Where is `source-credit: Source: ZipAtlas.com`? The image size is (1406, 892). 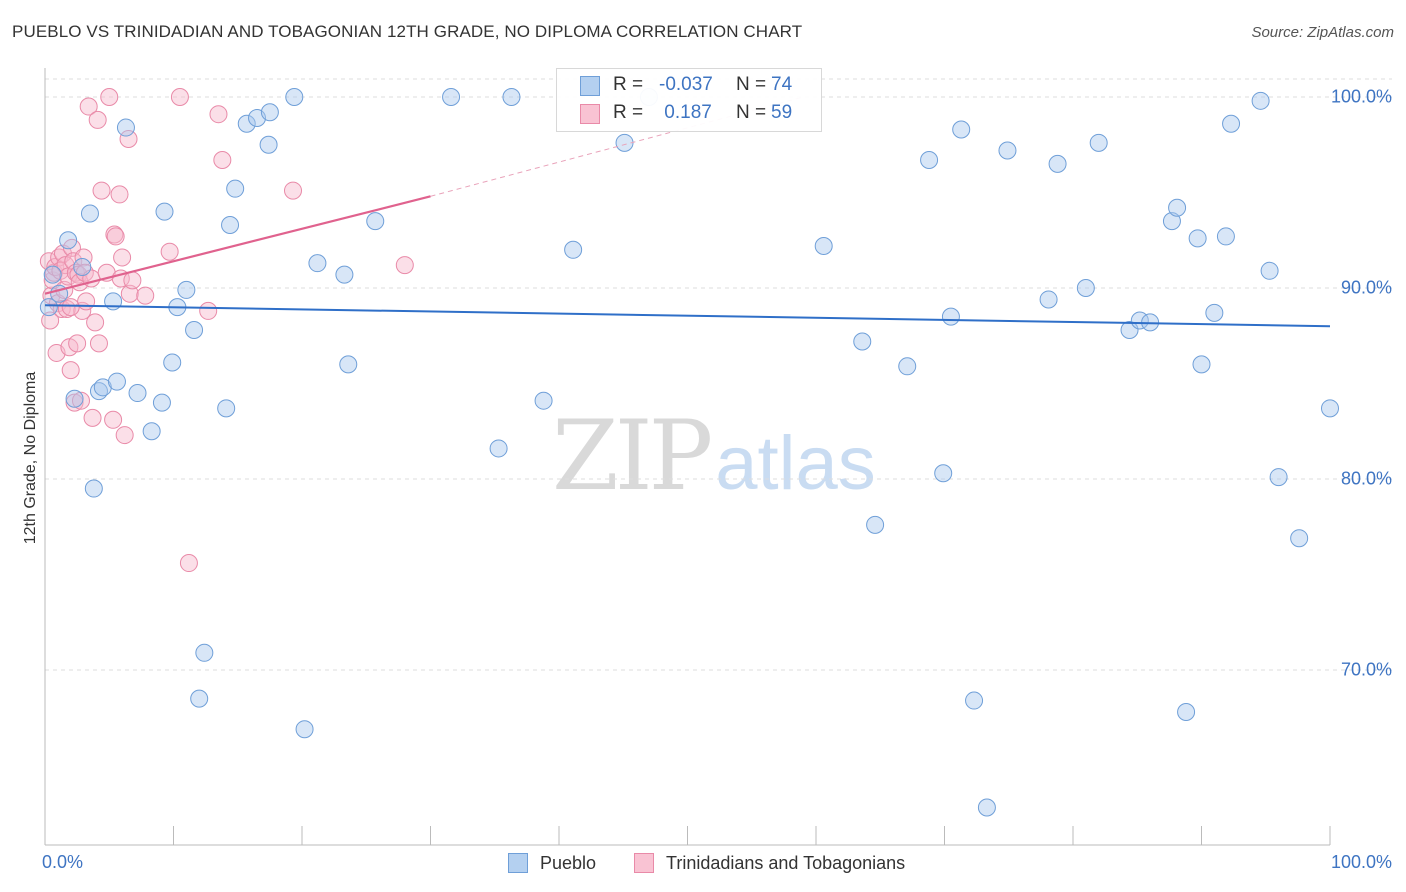 source-credit: Source: ZipAtlas.com is located at coordinates (1322, 32).